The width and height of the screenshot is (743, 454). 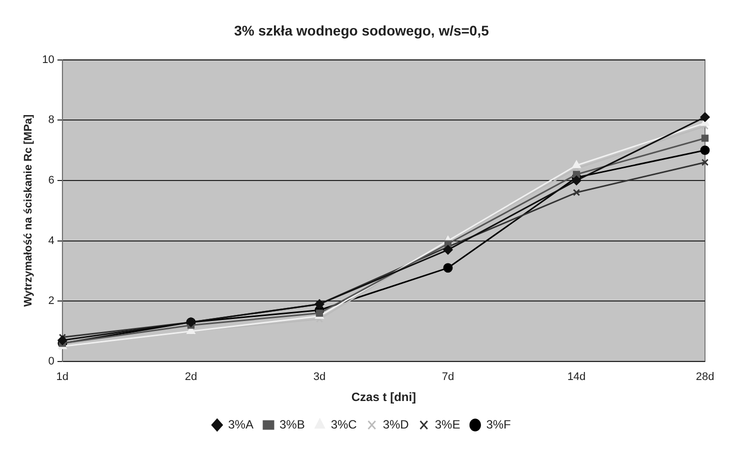 I want to click on chart-title: 3% szkła wodnego sodowego, w/s=0,5, so click(x=362, y=30).